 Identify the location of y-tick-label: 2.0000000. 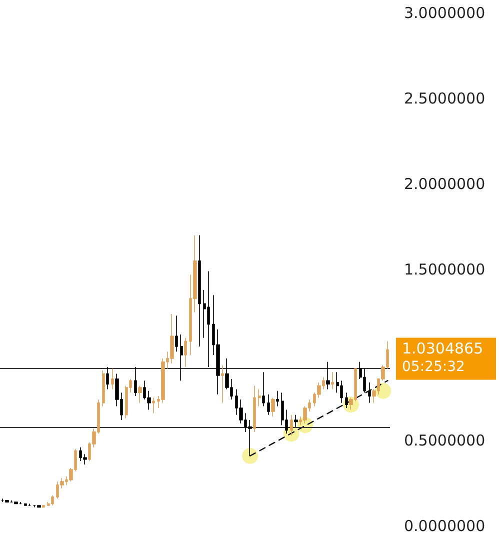
(445, 184).